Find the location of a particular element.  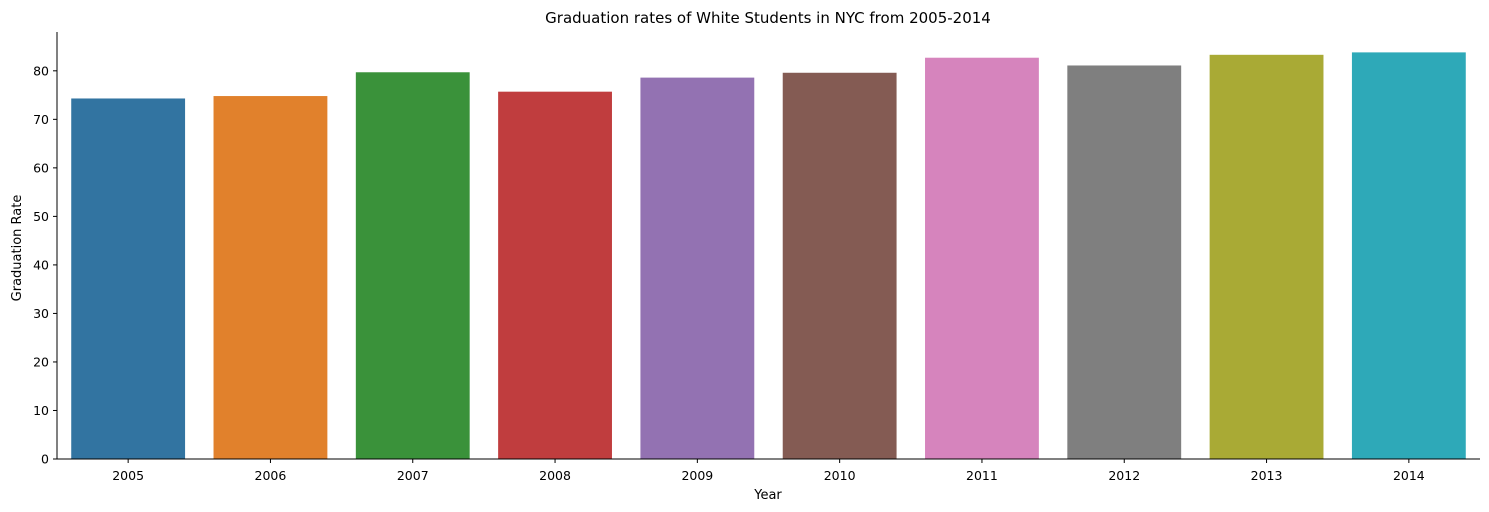

y-tick-label: 20 is located at coordinates (41, 361).